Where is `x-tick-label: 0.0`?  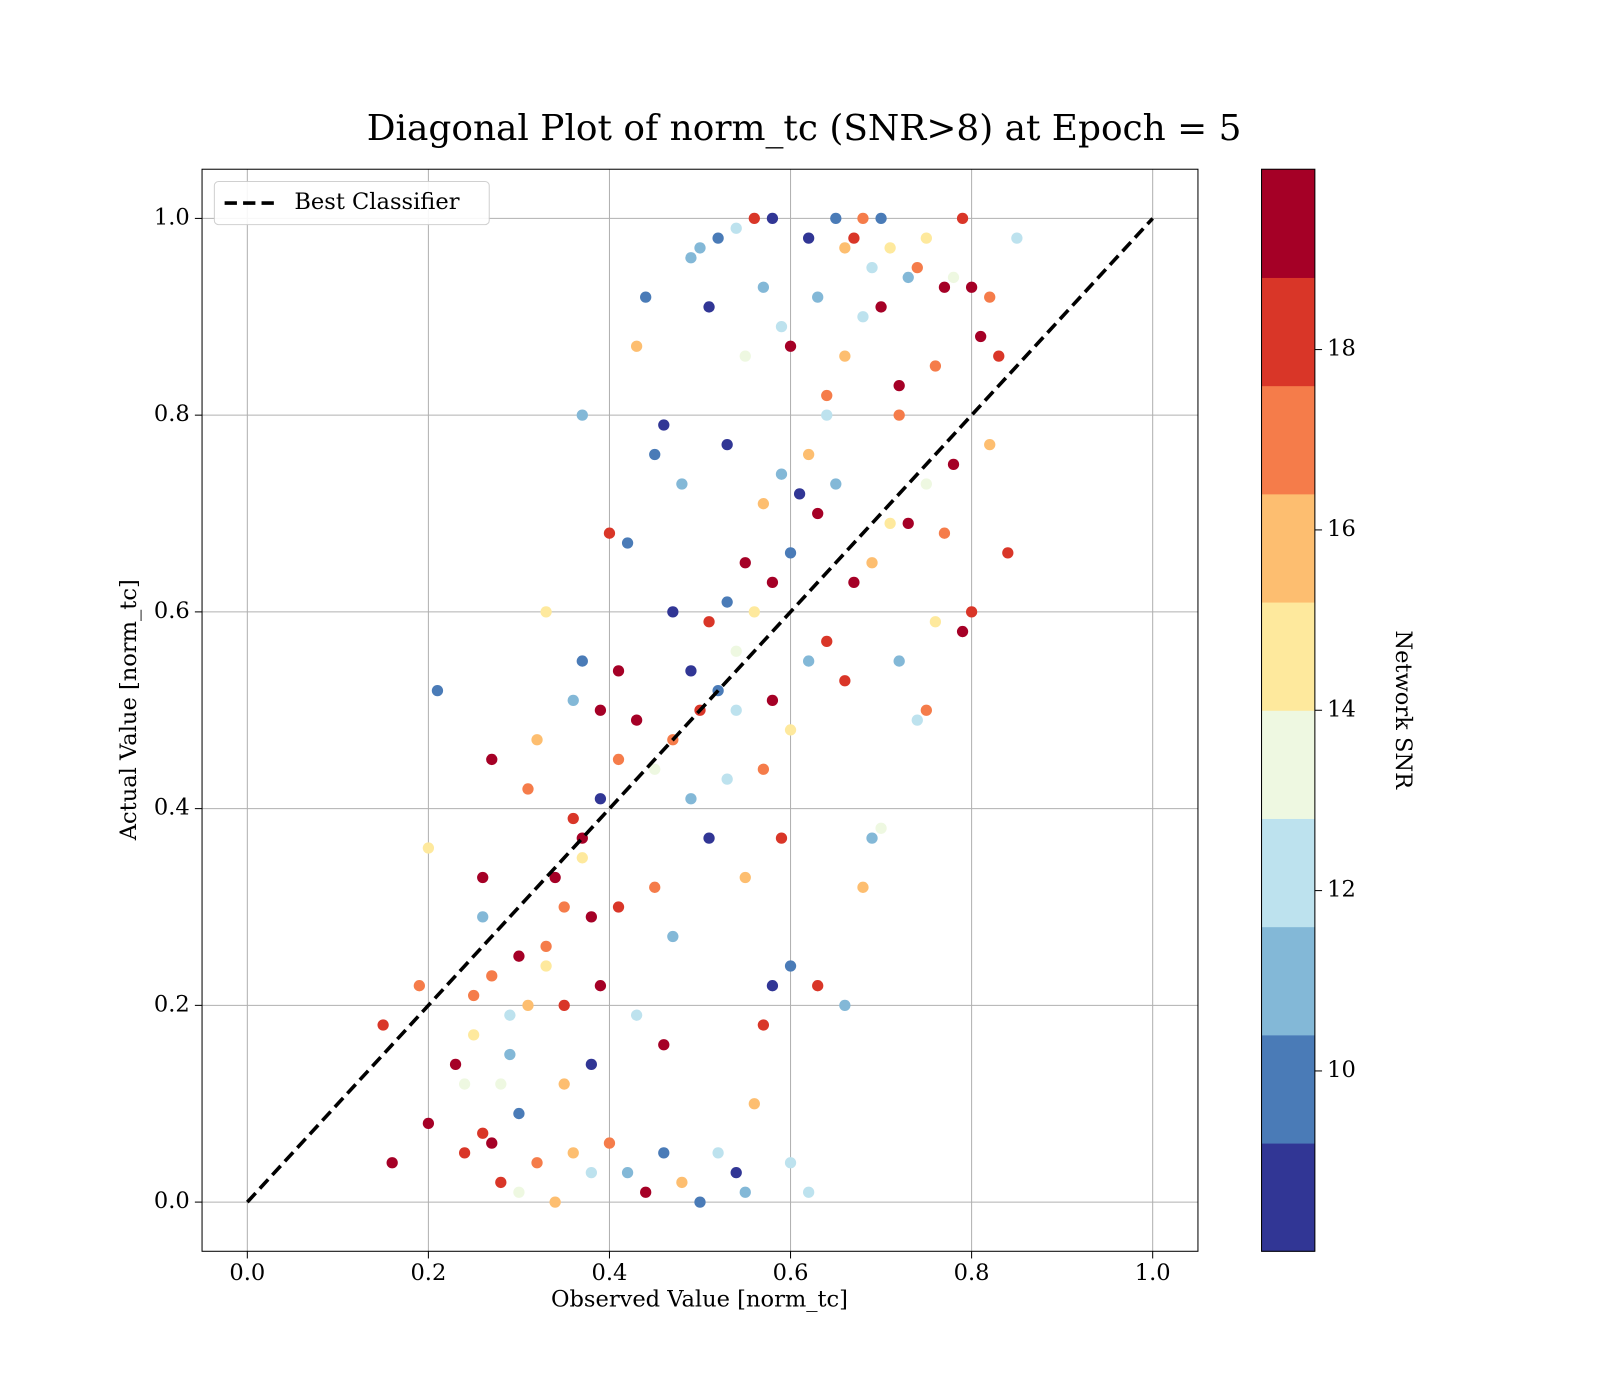 x-tick-label: 0.0 is located at coordinates (247, 1273).